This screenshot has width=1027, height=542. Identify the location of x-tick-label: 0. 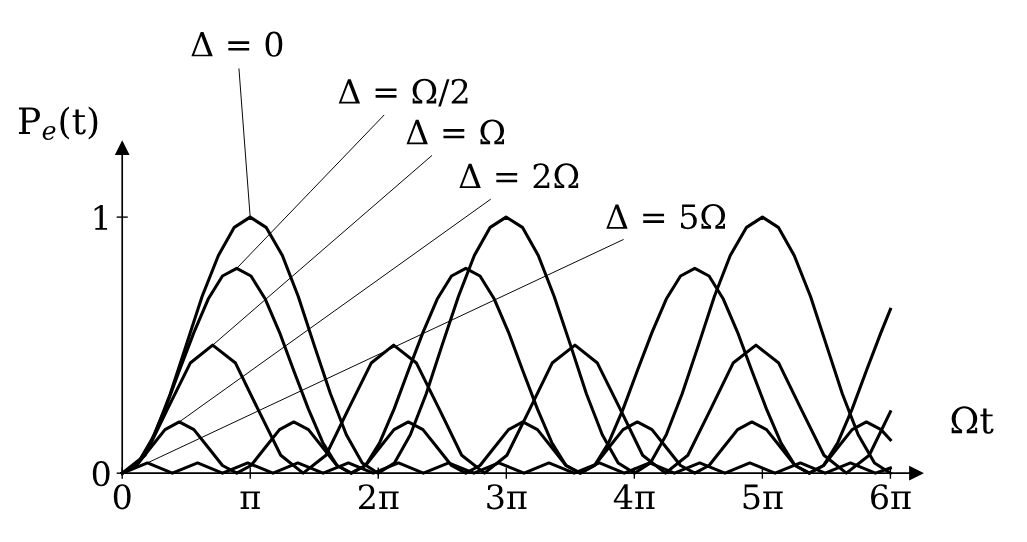
(122, 497).